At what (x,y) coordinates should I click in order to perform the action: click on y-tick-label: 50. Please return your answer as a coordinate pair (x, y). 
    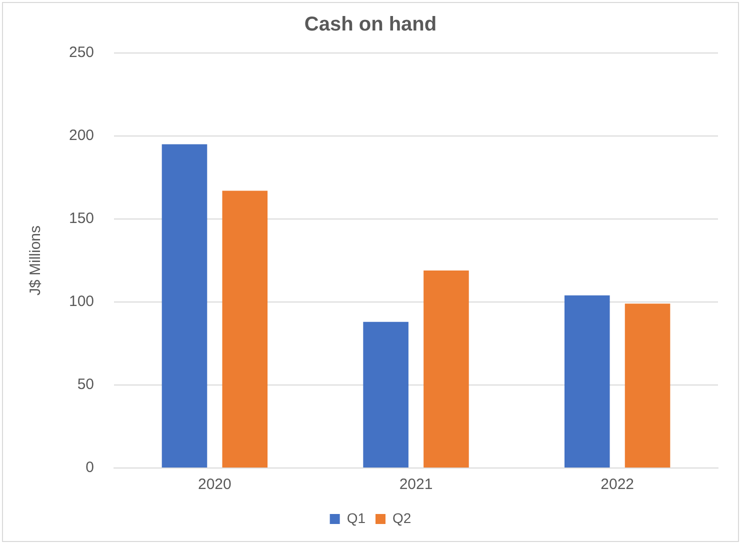
    Looking at the image, I should click on (85, 385).